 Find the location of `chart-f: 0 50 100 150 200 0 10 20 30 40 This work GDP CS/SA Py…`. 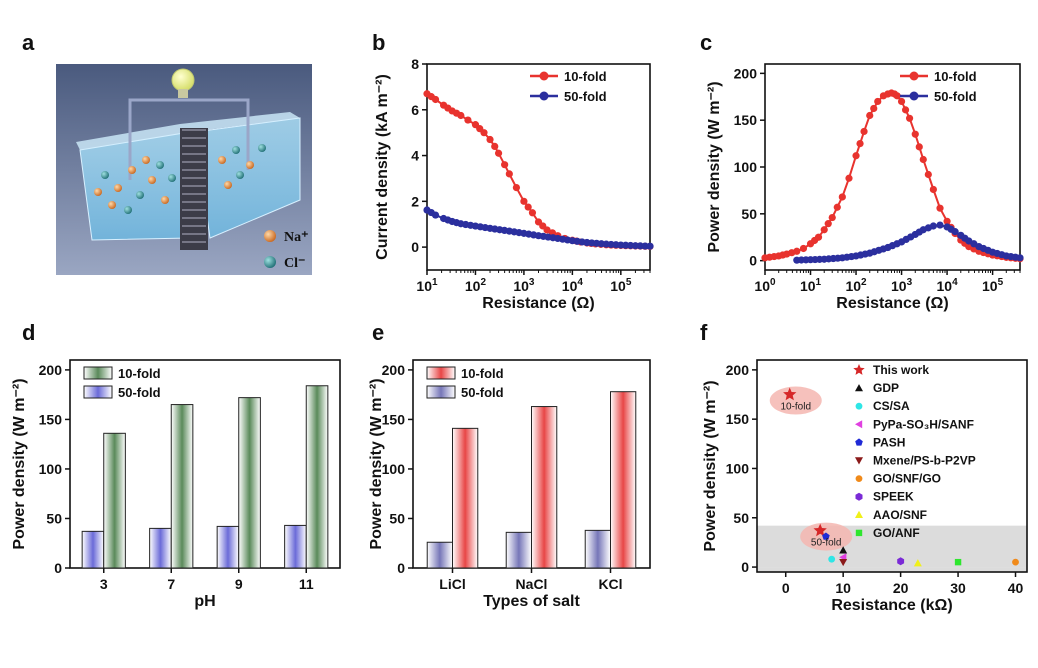

chart-f: 0 50 100 150 200 0 10 20 30 40 This work GDP CS/SA Py… is located at coordinates (865, 486).